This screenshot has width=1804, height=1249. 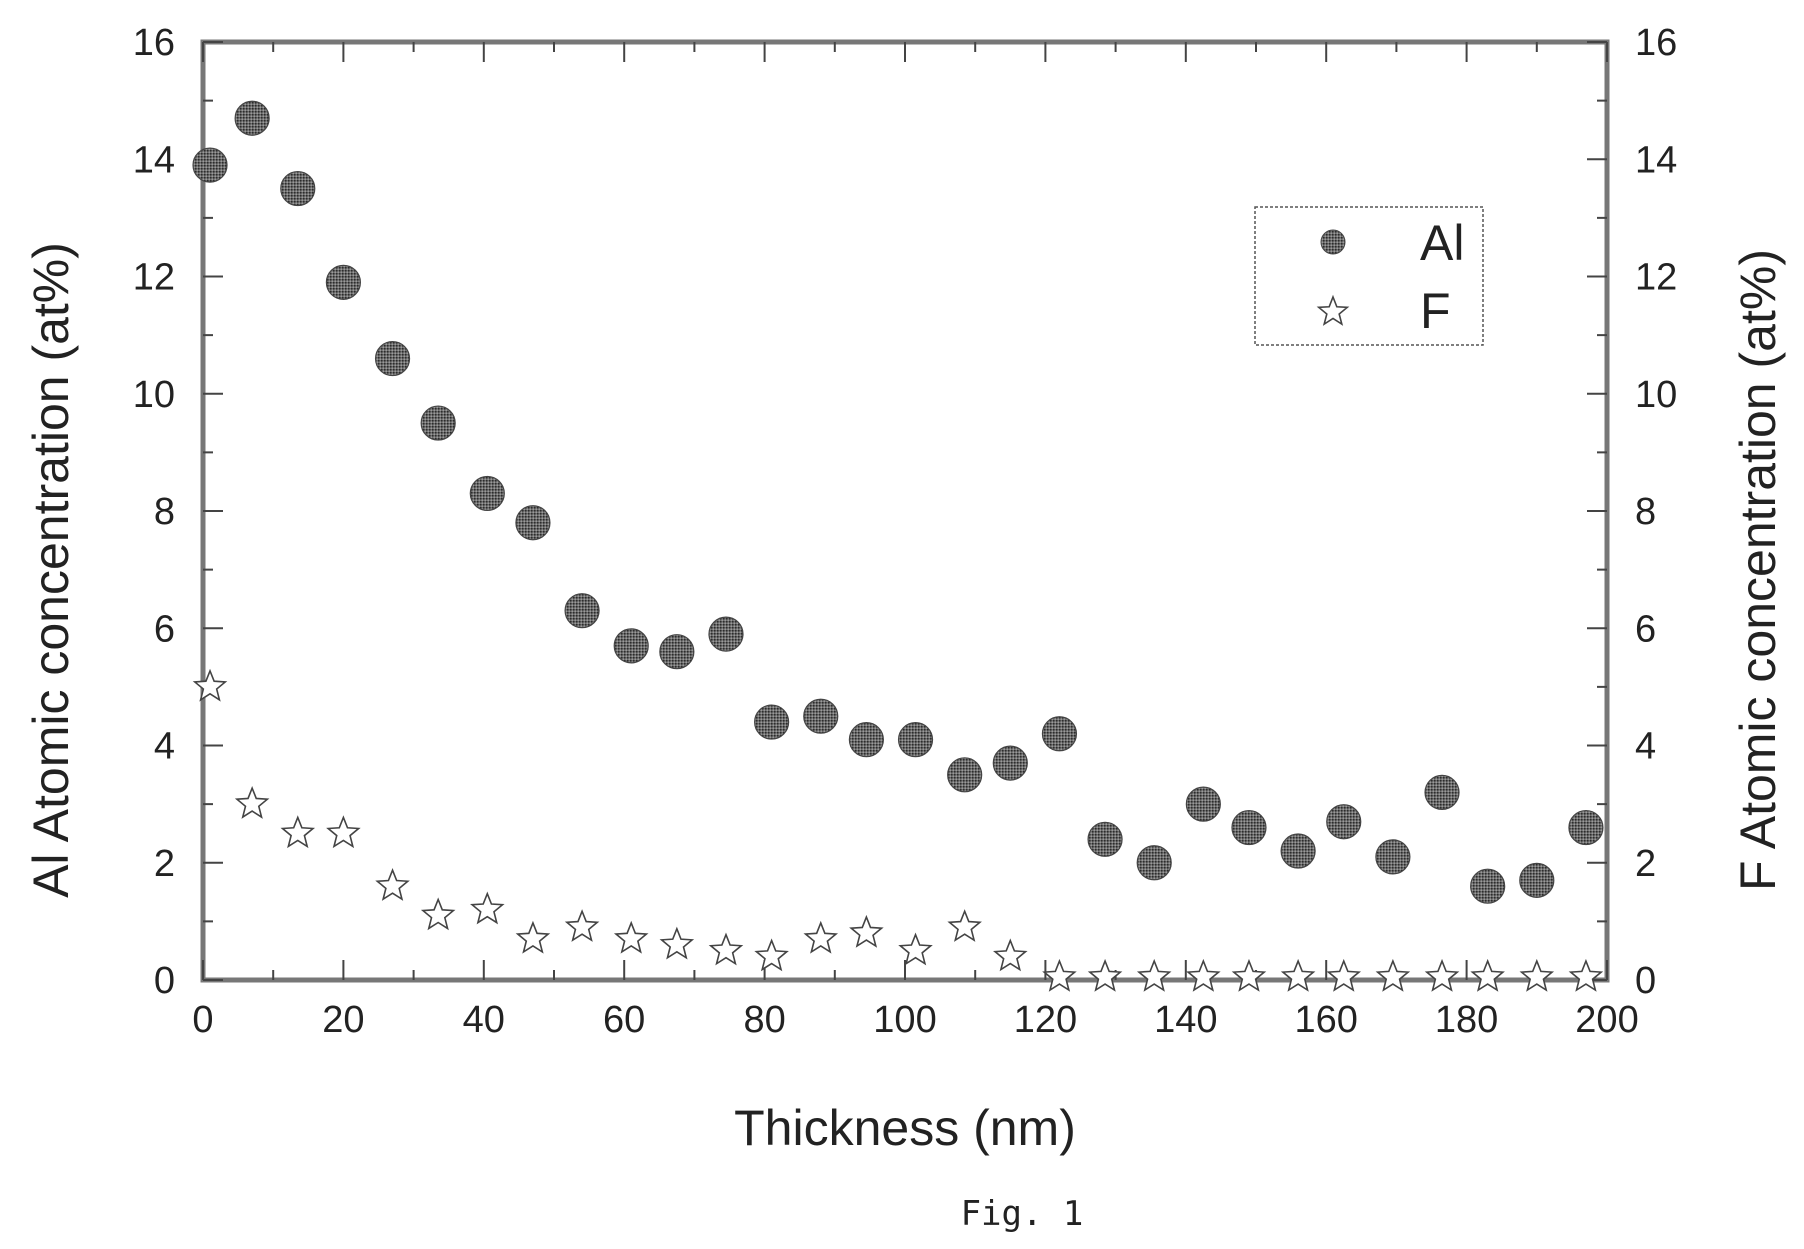 What do you see at coordinates (1656, 43) in the screenshot?
I see `y-tick-label-right: 16` at bounding box center [1656, 43].